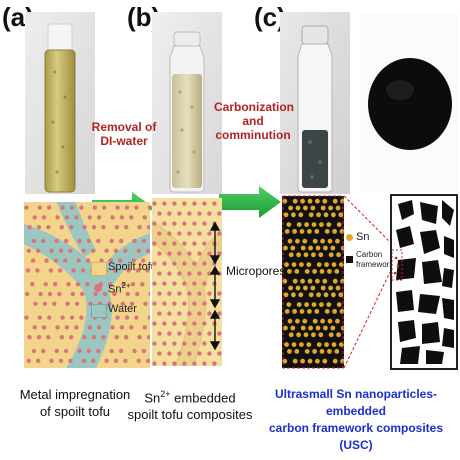 Image resolution: width=460 pixels, height=460 pixels. Describe the element at coordinates (132, 267) in the screenshot. I see `legend-tofu-label: Spoilt tofu` at that location.